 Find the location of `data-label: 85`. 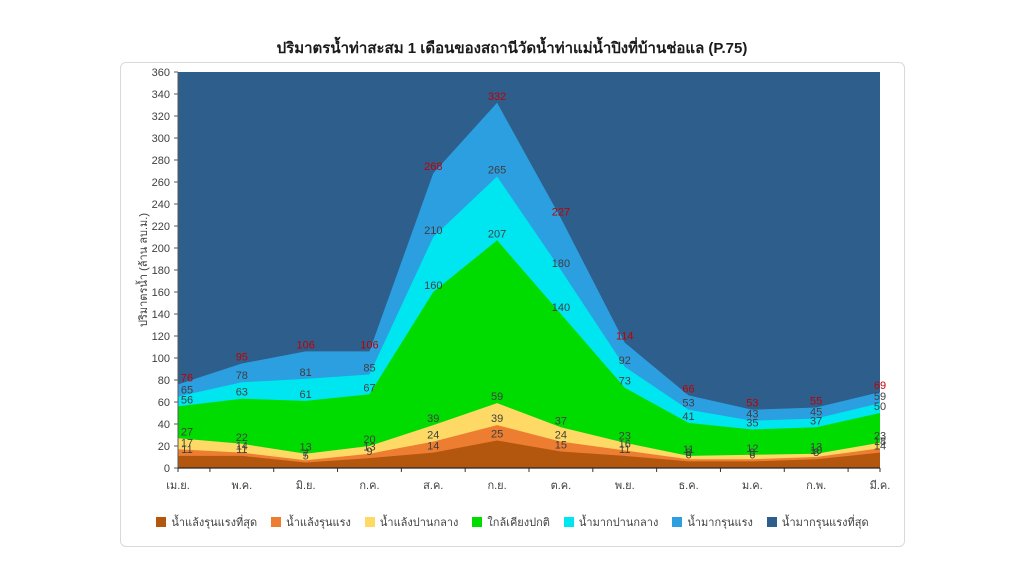

data-label: 85 is located at coordinates (369, 369).